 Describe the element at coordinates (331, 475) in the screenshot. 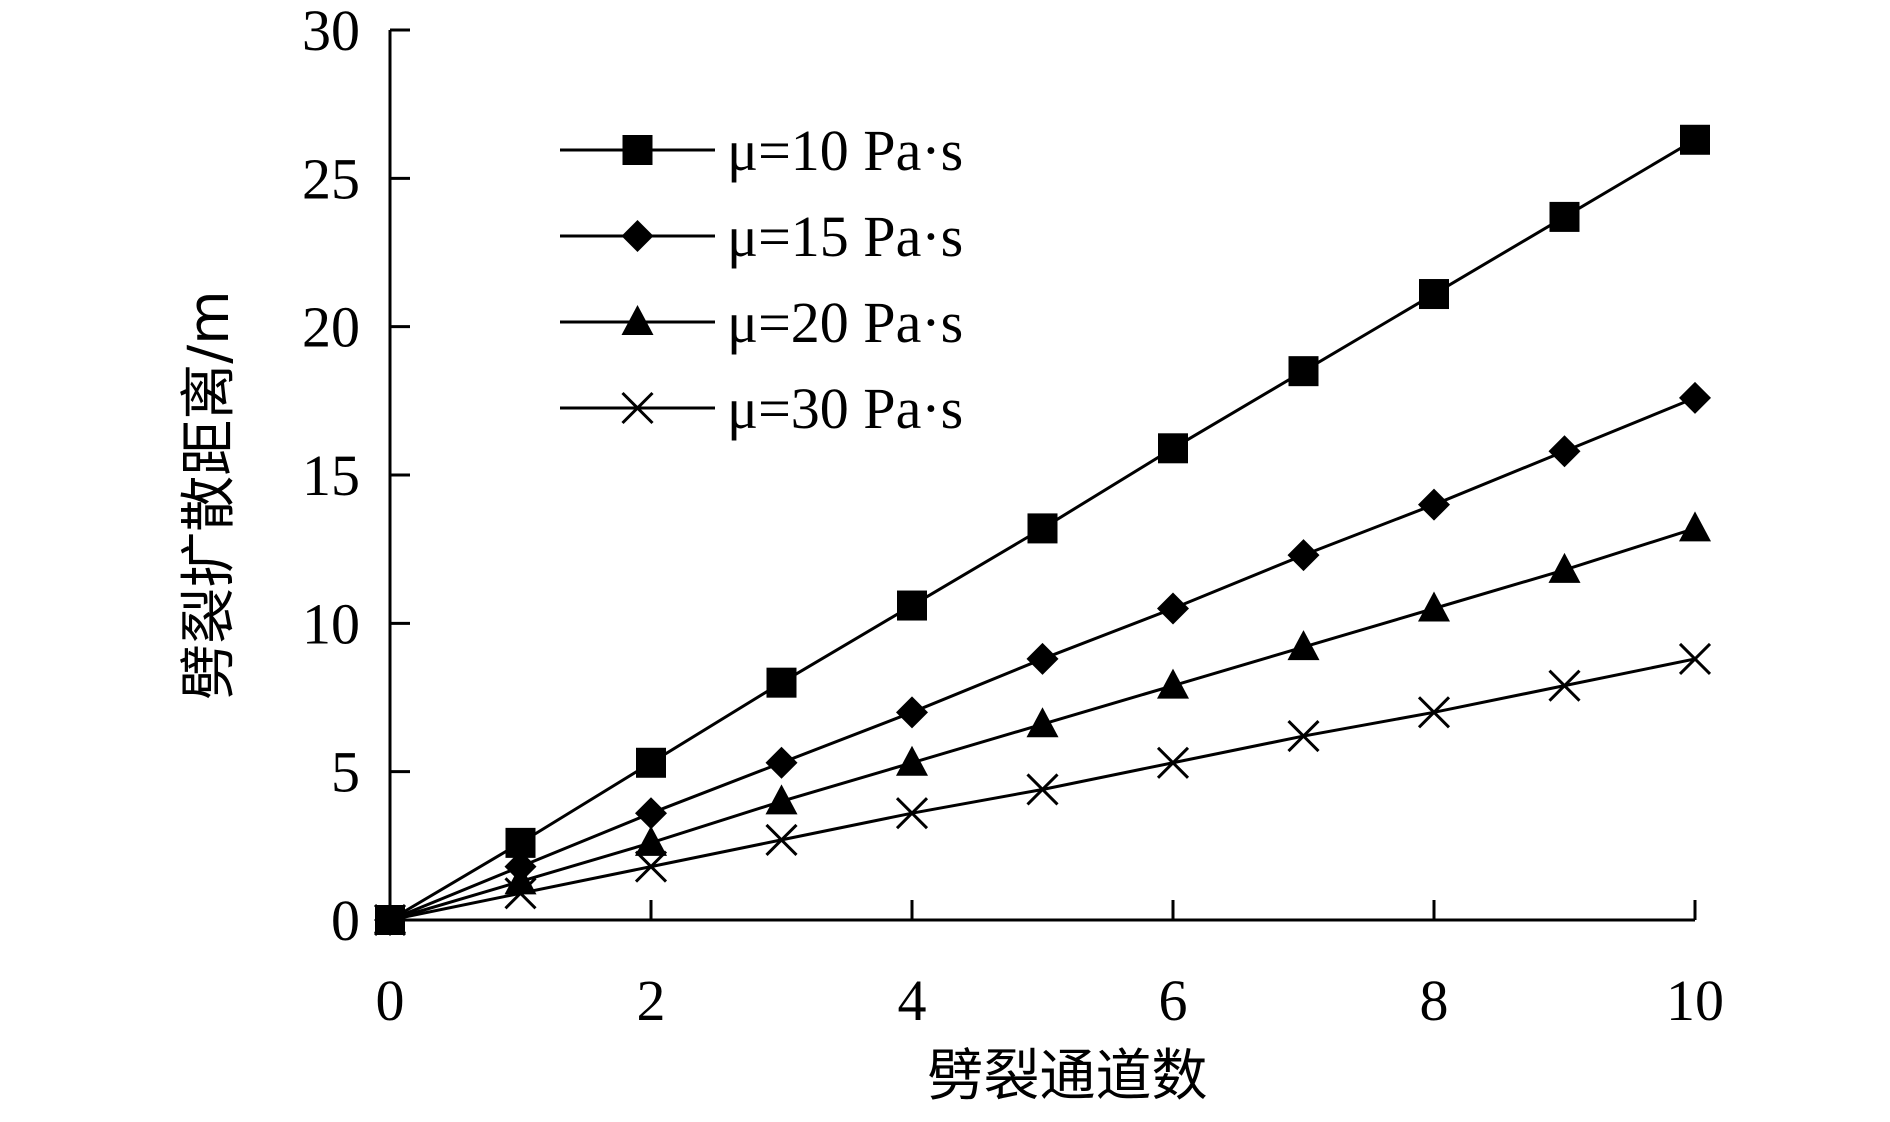

I see `y-tick-label: 15` at that location.